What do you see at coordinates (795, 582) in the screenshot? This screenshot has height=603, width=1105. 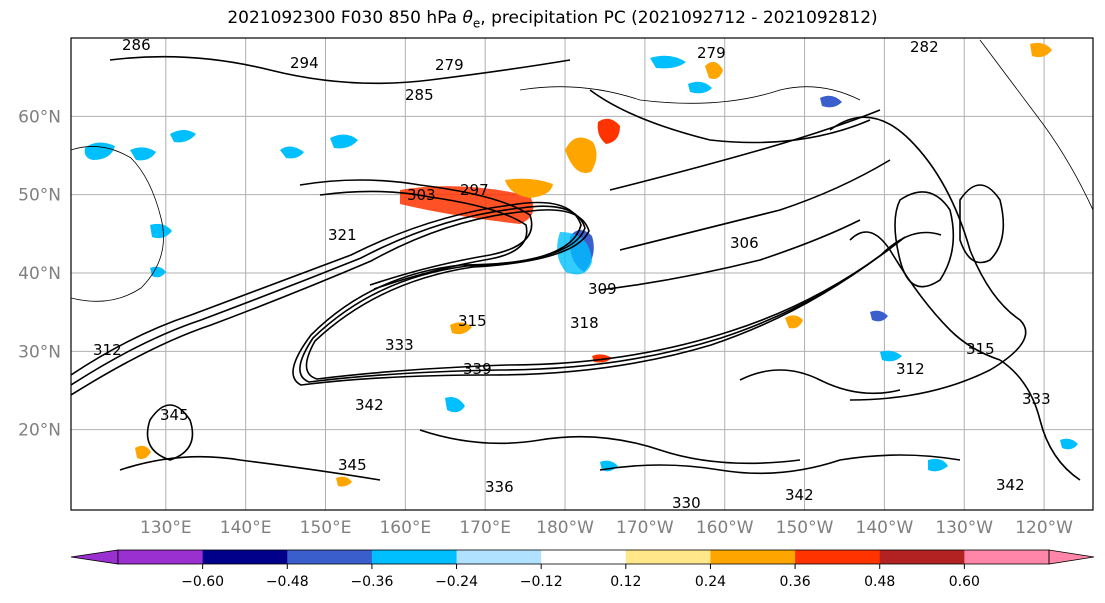 I see `colorbar-tick-label: 0.36` at bounding box center [795, 582].